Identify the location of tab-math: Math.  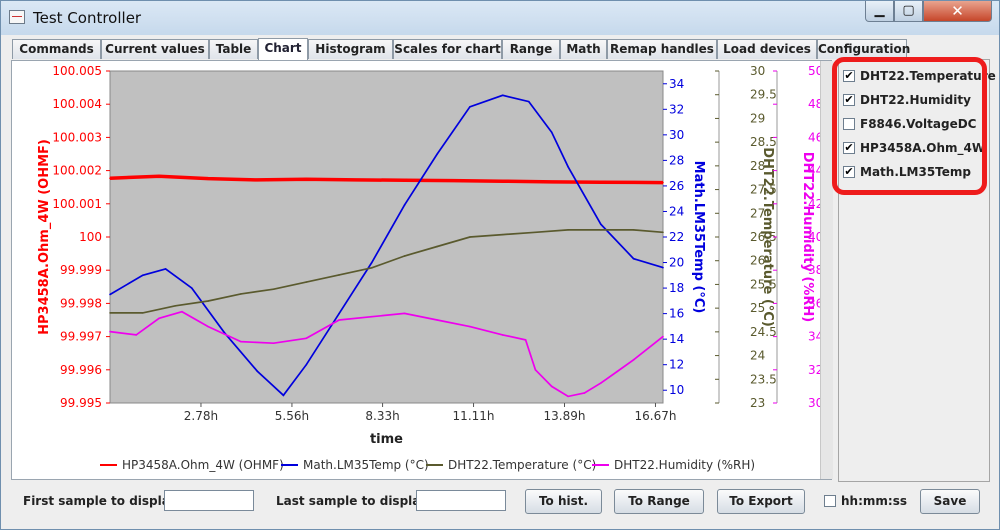
(583, 49).